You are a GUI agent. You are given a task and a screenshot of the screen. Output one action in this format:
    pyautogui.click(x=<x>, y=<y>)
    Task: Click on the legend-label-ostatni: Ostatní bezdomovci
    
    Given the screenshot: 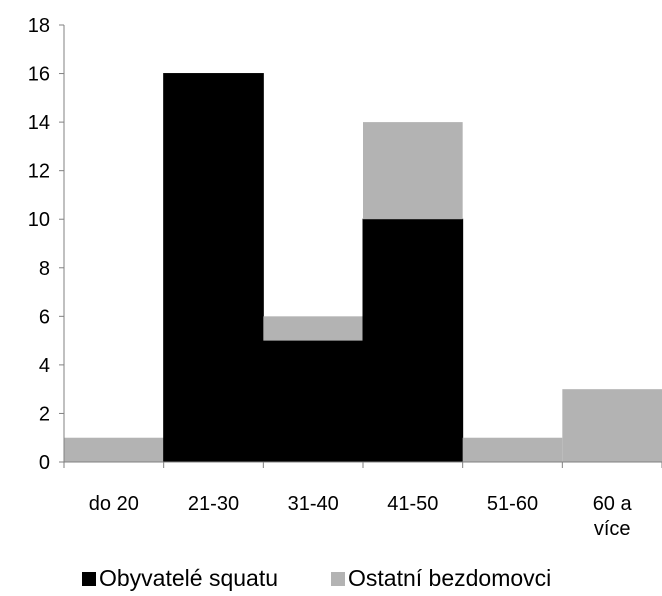 What is the action you would take?
    pyautogui.click(x=449, y=578)
    